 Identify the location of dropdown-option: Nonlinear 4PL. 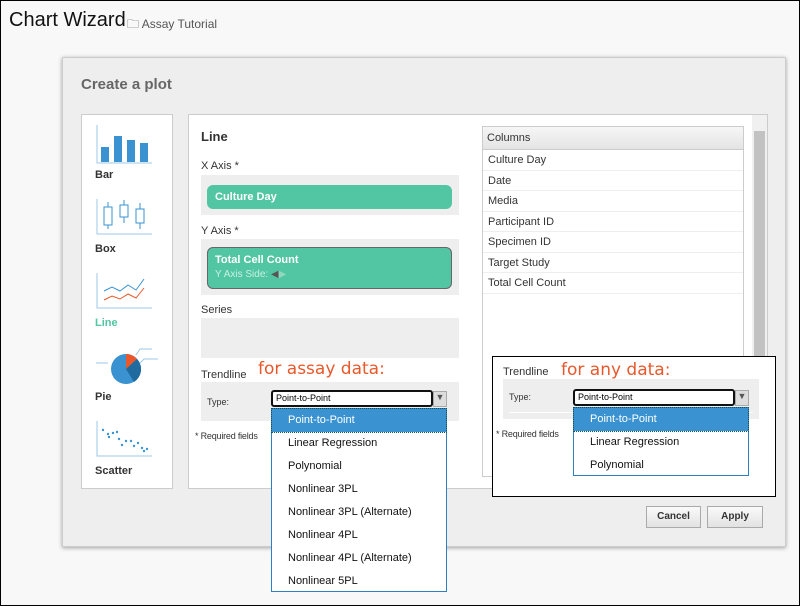
(323, 535).